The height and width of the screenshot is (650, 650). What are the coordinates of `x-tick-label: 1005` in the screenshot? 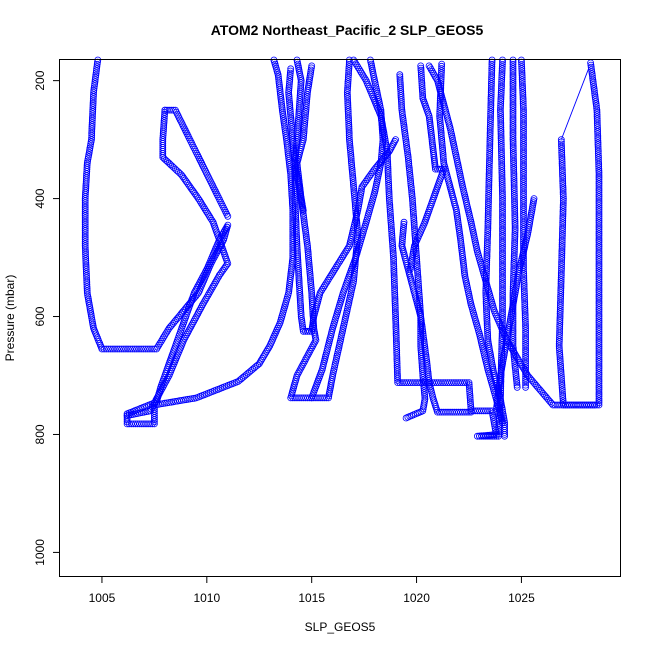 It's located at (102, 598).